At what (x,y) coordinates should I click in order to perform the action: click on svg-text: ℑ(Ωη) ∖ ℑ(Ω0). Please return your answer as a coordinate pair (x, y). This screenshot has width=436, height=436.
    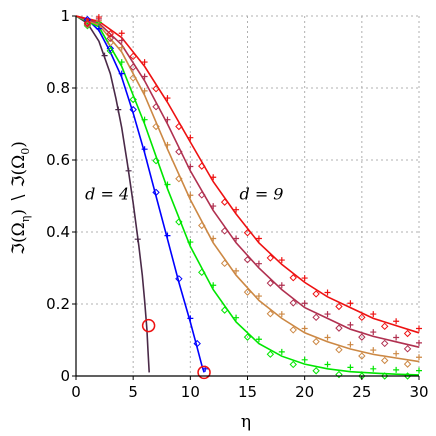
    Looking at the image, I should click on (20, 198).